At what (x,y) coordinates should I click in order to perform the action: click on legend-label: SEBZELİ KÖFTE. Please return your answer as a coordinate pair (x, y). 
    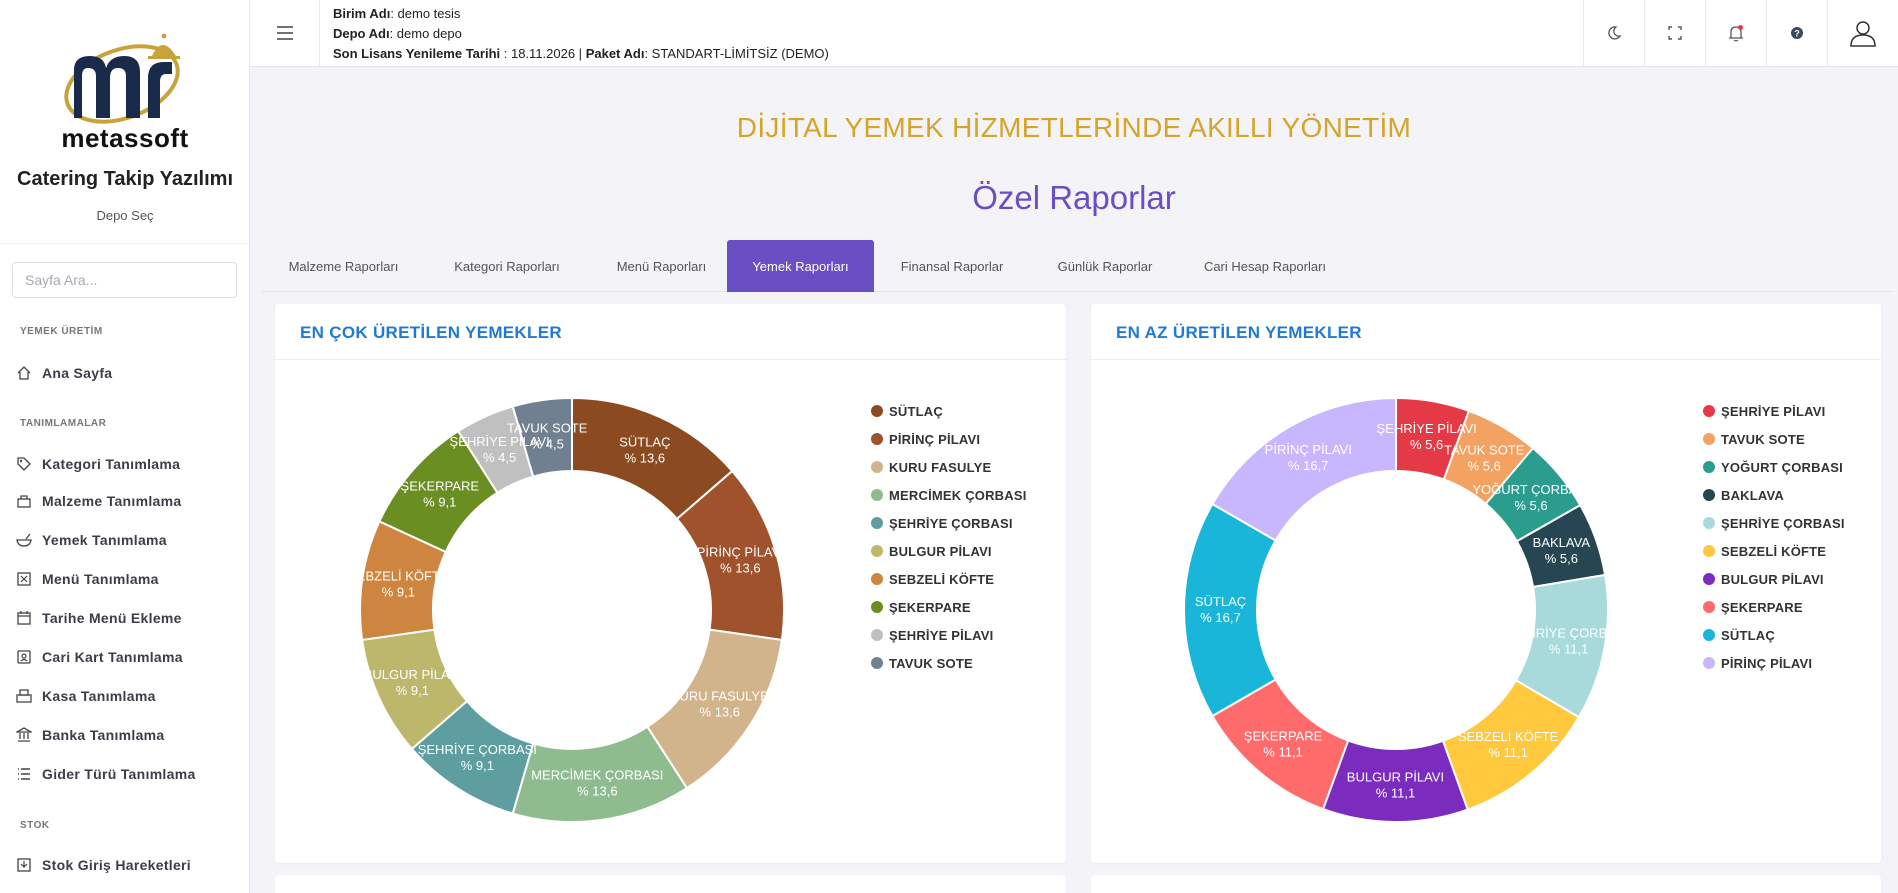
    Looking at the image, I should click on (942, 579).